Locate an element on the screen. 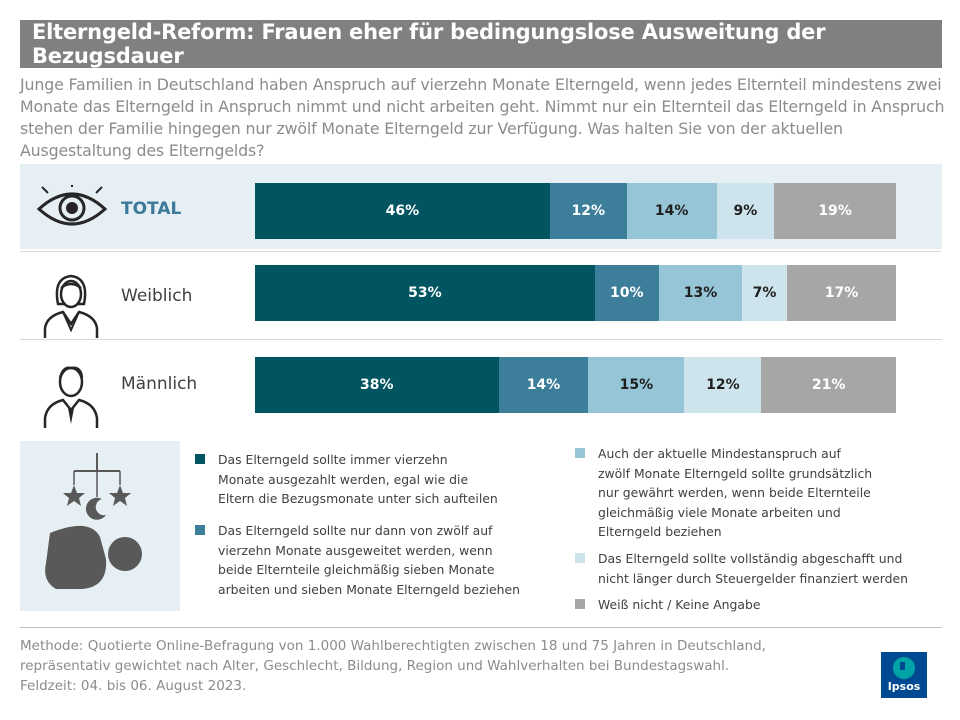 This screenshot has width=960, height=720. row-label-maennlich: Männlich is located at coordinates (159, 384).